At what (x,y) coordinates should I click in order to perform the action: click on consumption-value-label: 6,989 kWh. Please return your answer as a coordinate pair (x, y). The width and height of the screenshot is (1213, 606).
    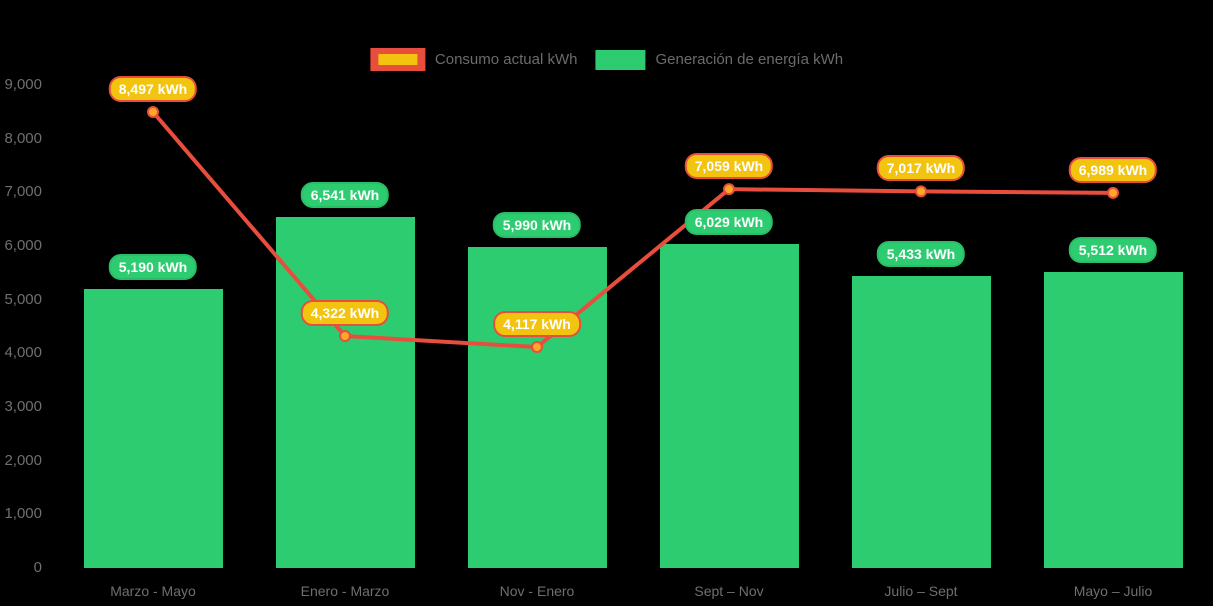
    Looking at the image, I should click on (1113, 169).